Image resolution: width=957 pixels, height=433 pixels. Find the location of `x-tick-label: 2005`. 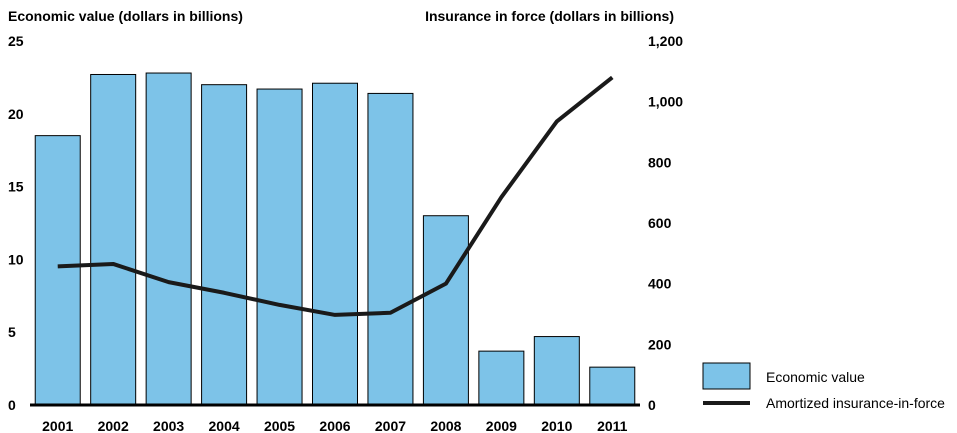

x-tick-label: 2005 is located at coordinates (279, 425).